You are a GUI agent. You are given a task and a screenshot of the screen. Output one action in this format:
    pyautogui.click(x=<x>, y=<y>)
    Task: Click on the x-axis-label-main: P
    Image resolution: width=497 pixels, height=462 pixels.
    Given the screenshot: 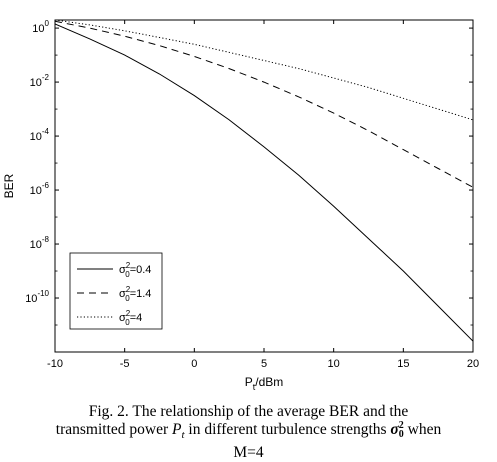 What is the action you would take?
    pyautogui.click(x=249, y=382)
    